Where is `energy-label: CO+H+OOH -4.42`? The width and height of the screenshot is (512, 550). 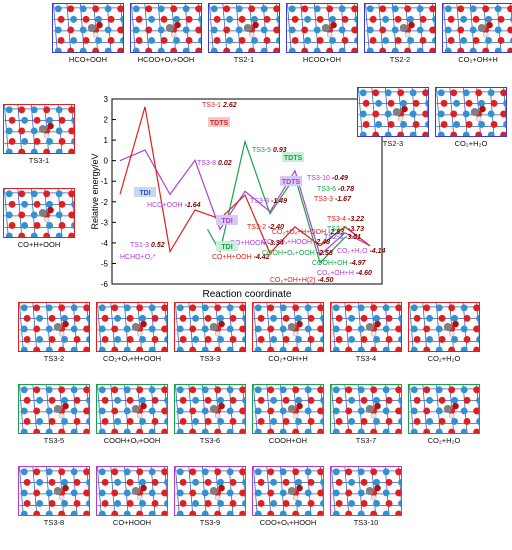 energy-label: CO+H+OOH -4.42 is located at coordinates (241, 257).